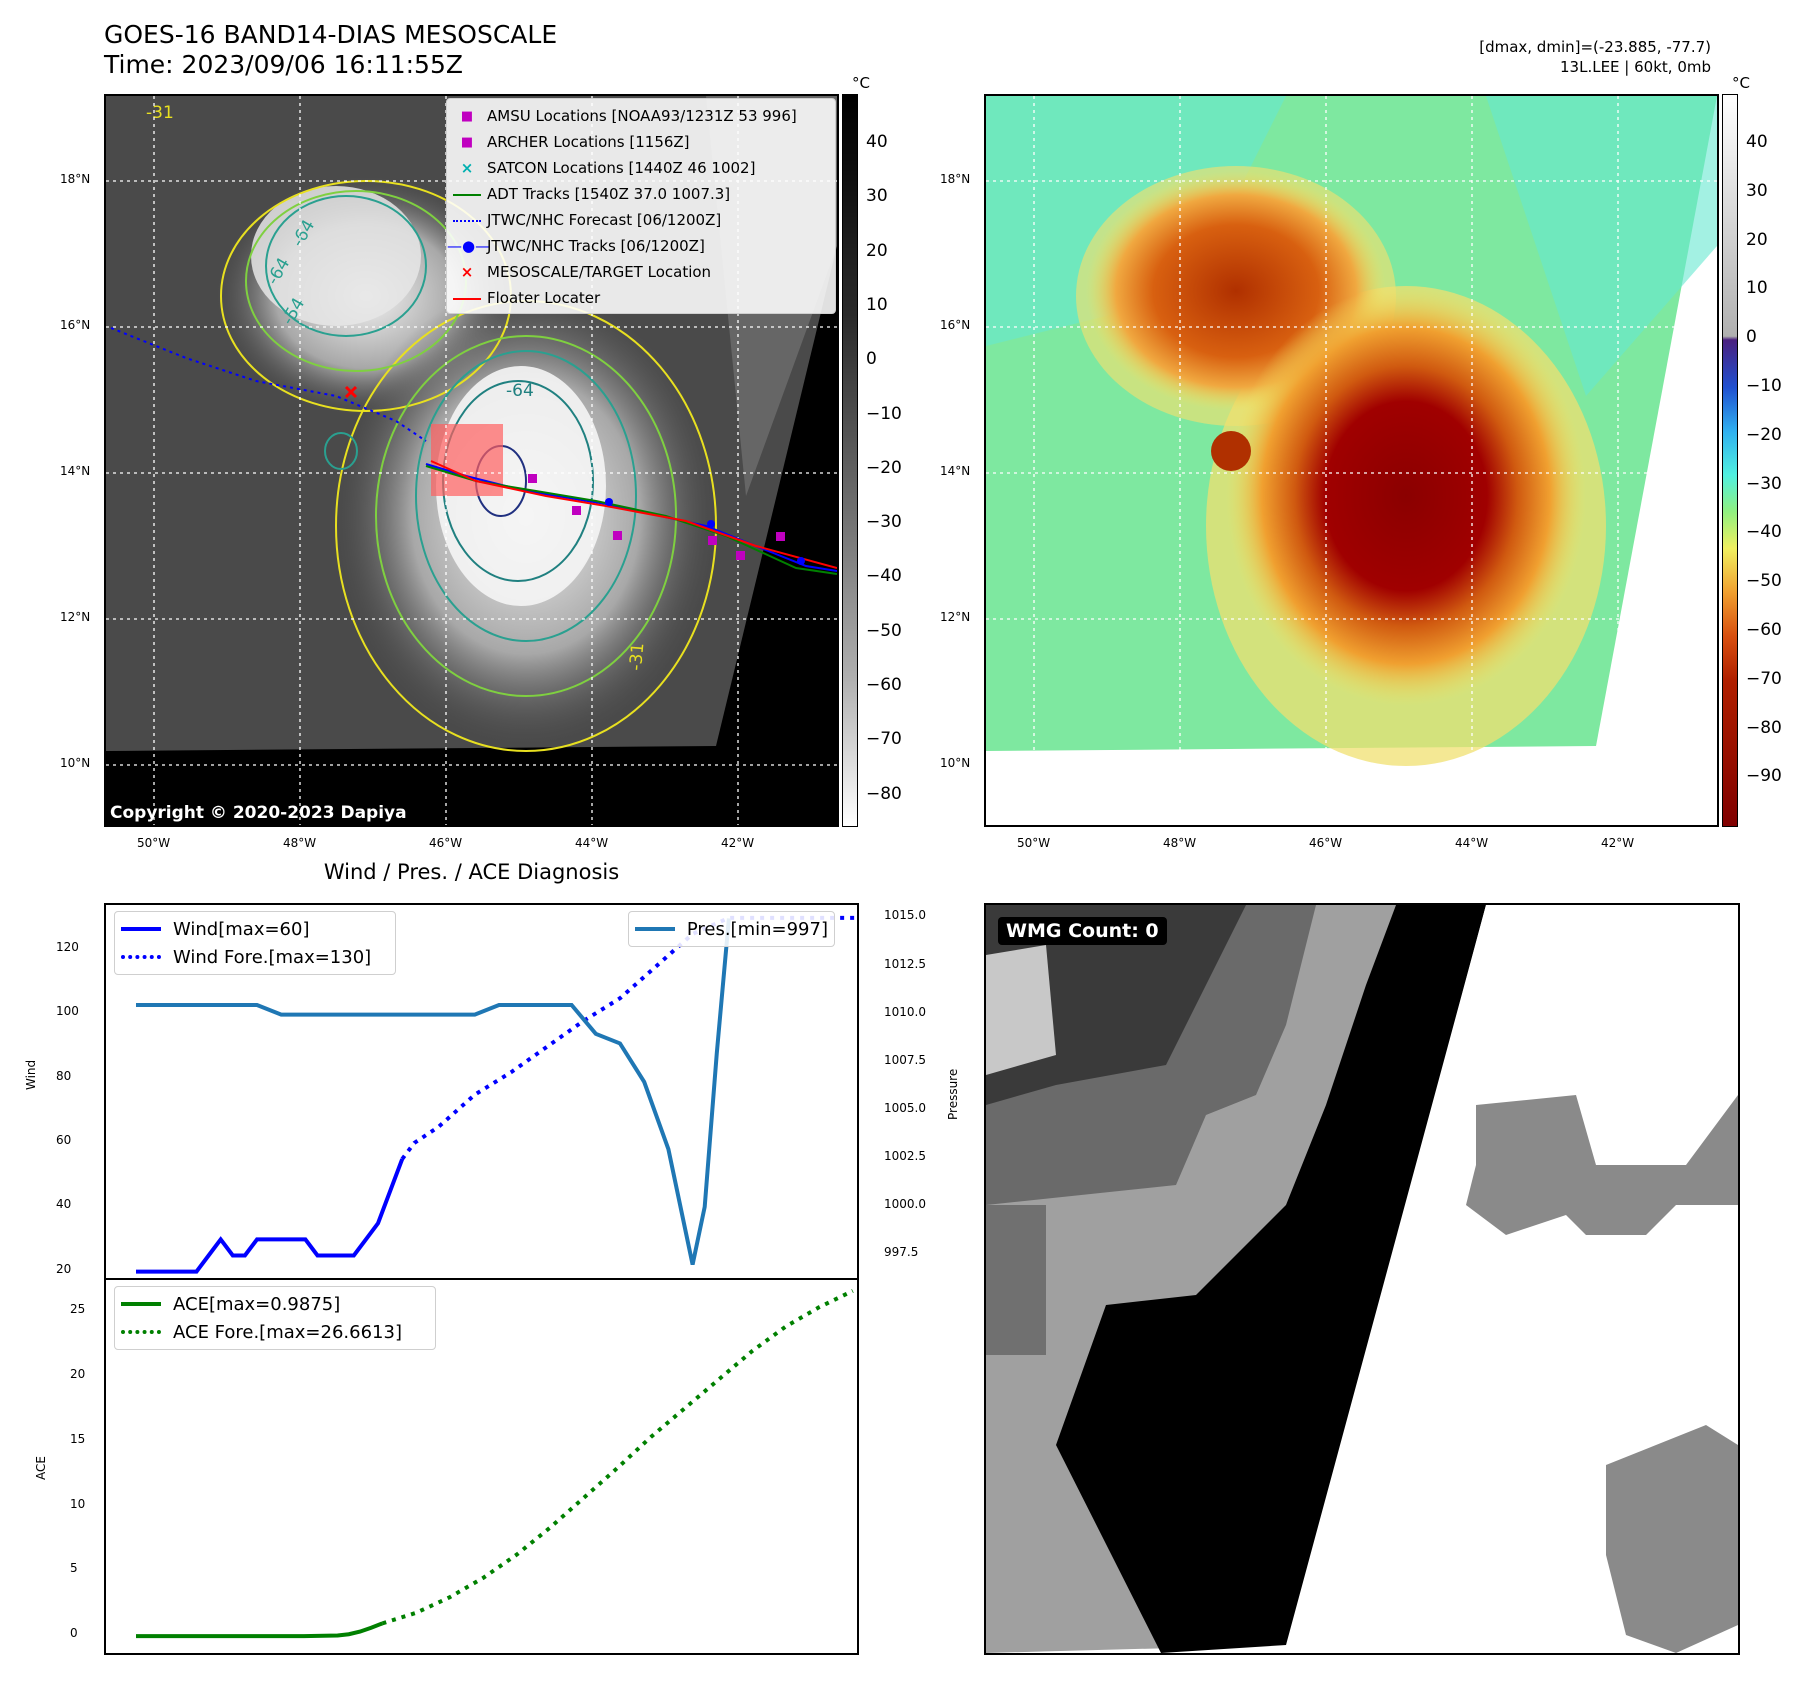 The width and height of the screenshot is (1797, 1684). I want to click on legend-item: Wind[max=60], so click(255, 929).